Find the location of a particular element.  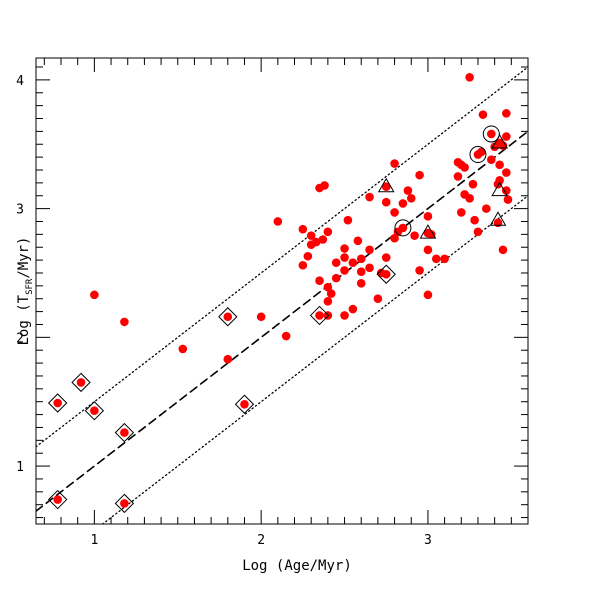

x-tick-label: 2 is located at coordinates (261, 540).